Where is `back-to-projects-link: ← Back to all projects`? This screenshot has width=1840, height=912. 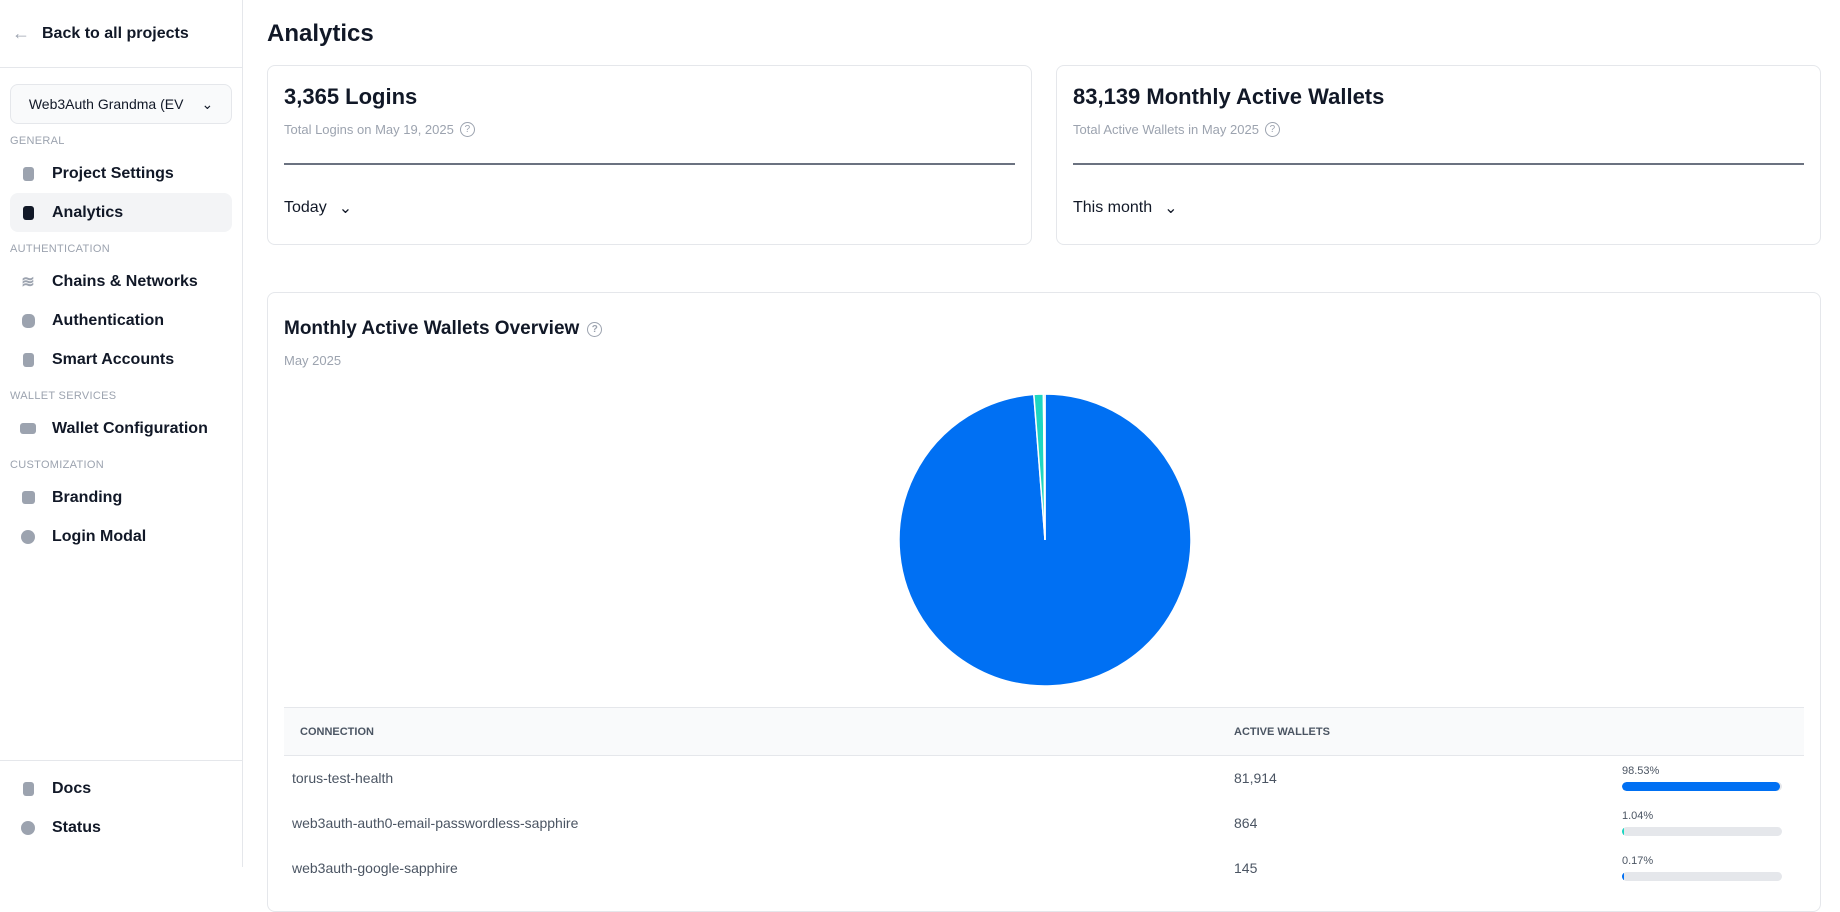
back-to-projects-link: ← Back to all projects is located at coordinates (121, 34).